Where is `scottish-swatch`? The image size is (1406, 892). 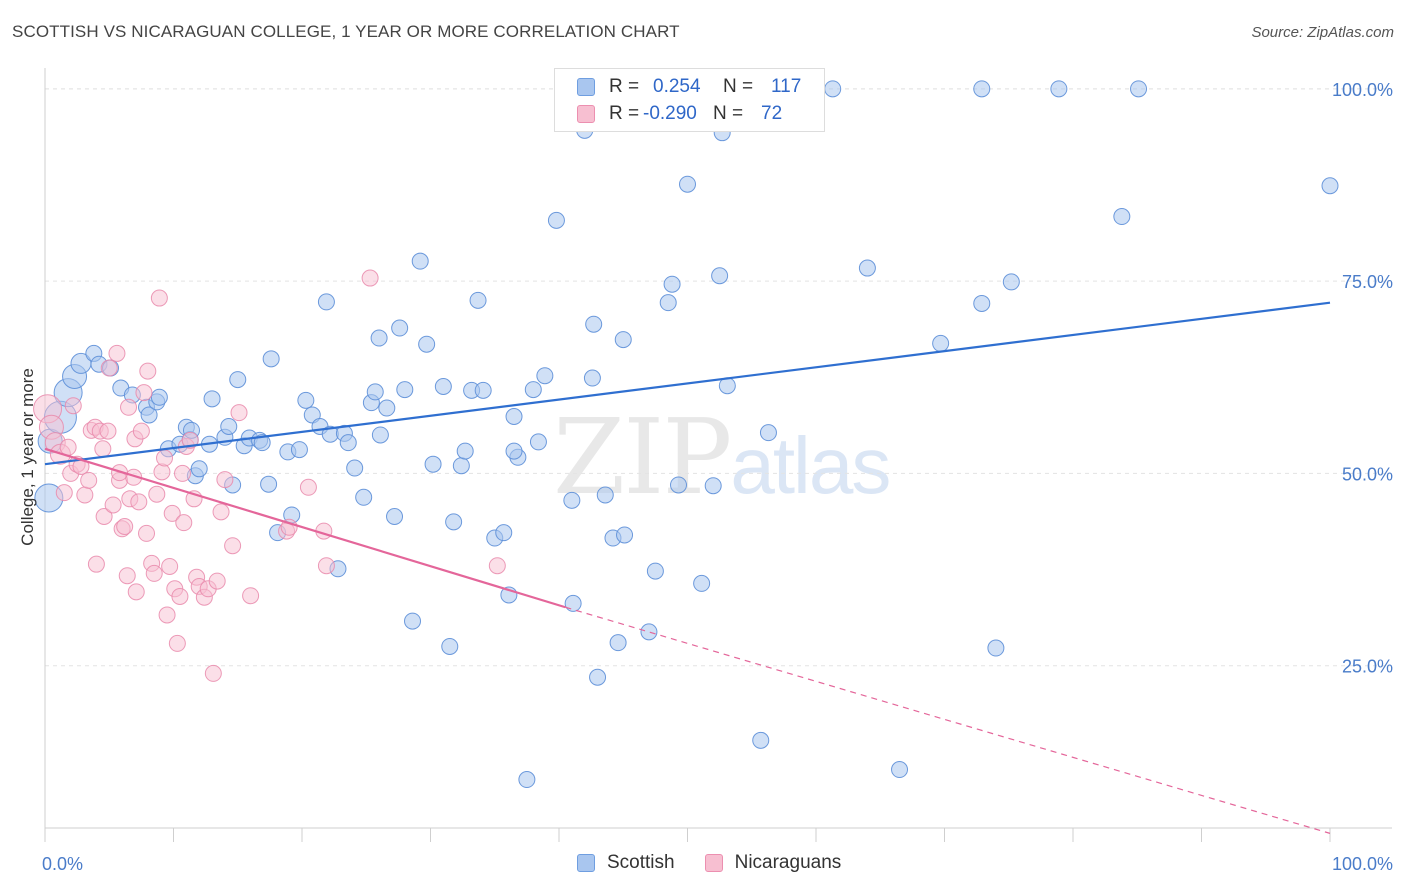
scottish-swatch is located at coordinates (586, 87).